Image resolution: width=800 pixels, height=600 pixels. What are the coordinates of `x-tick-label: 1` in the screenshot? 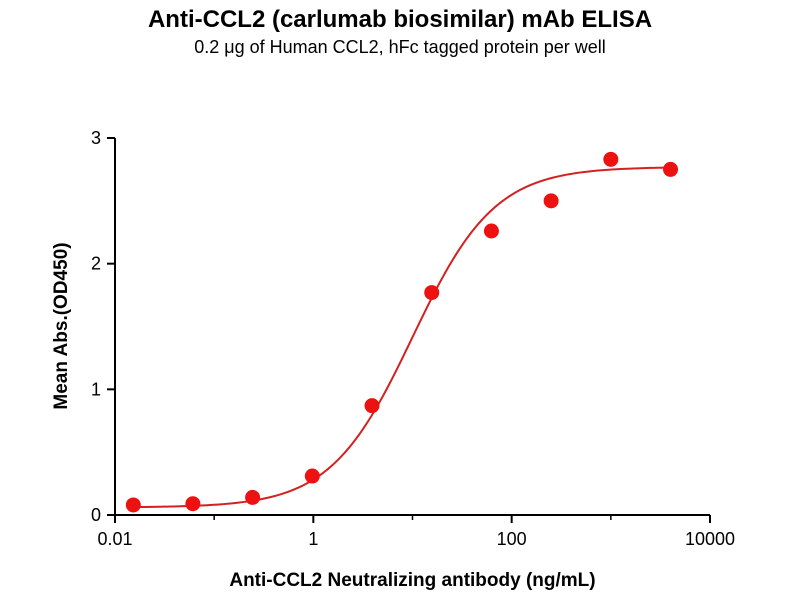 It's located at (313, 539).